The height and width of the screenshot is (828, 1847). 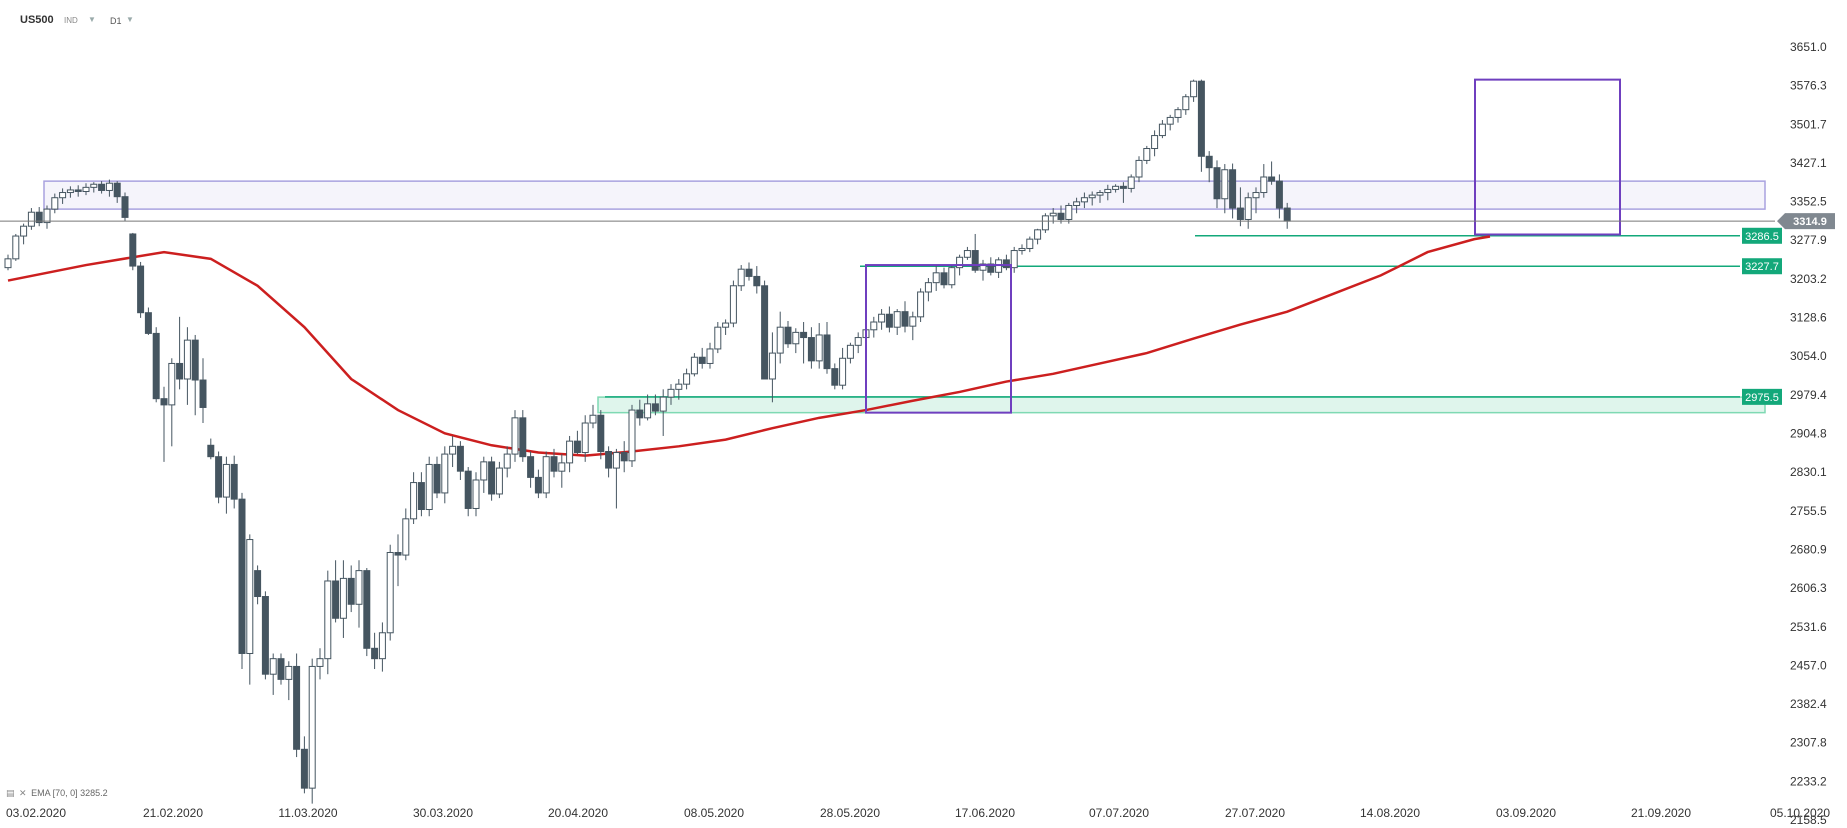 I want to click on symbol-label: US500, so click(x=37, y=20).